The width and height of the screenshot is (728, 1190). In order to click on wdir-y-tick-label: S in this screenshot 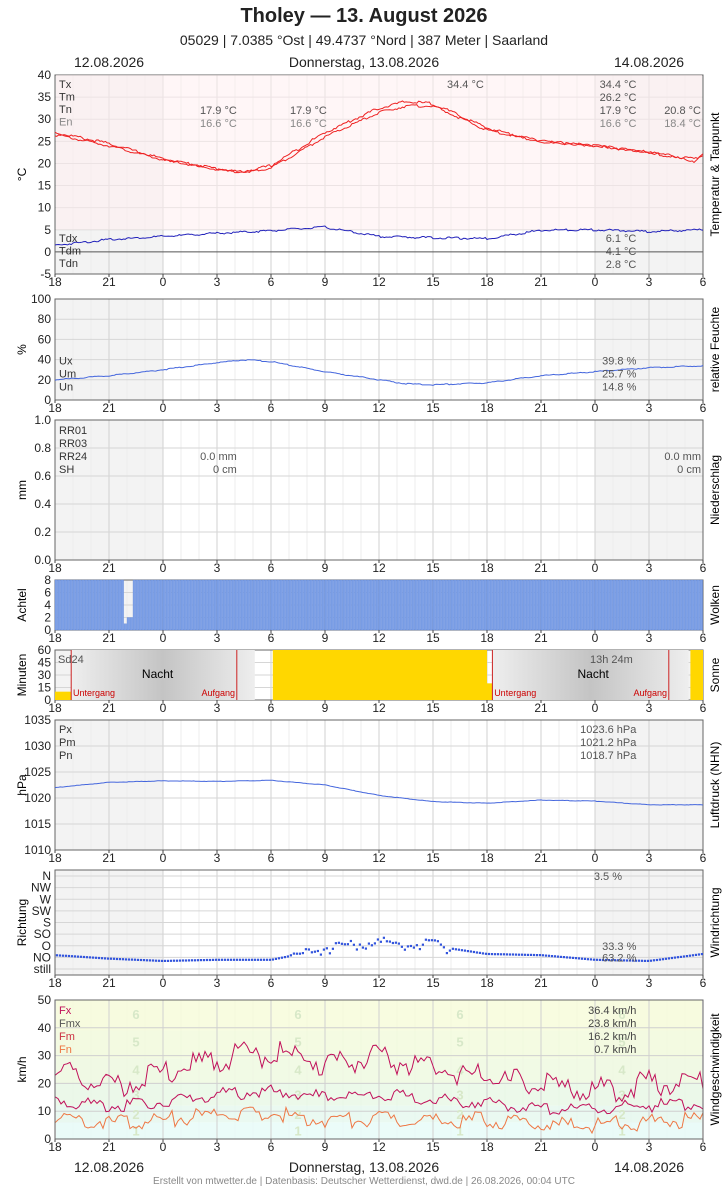, I will do `click(47, 923)`.